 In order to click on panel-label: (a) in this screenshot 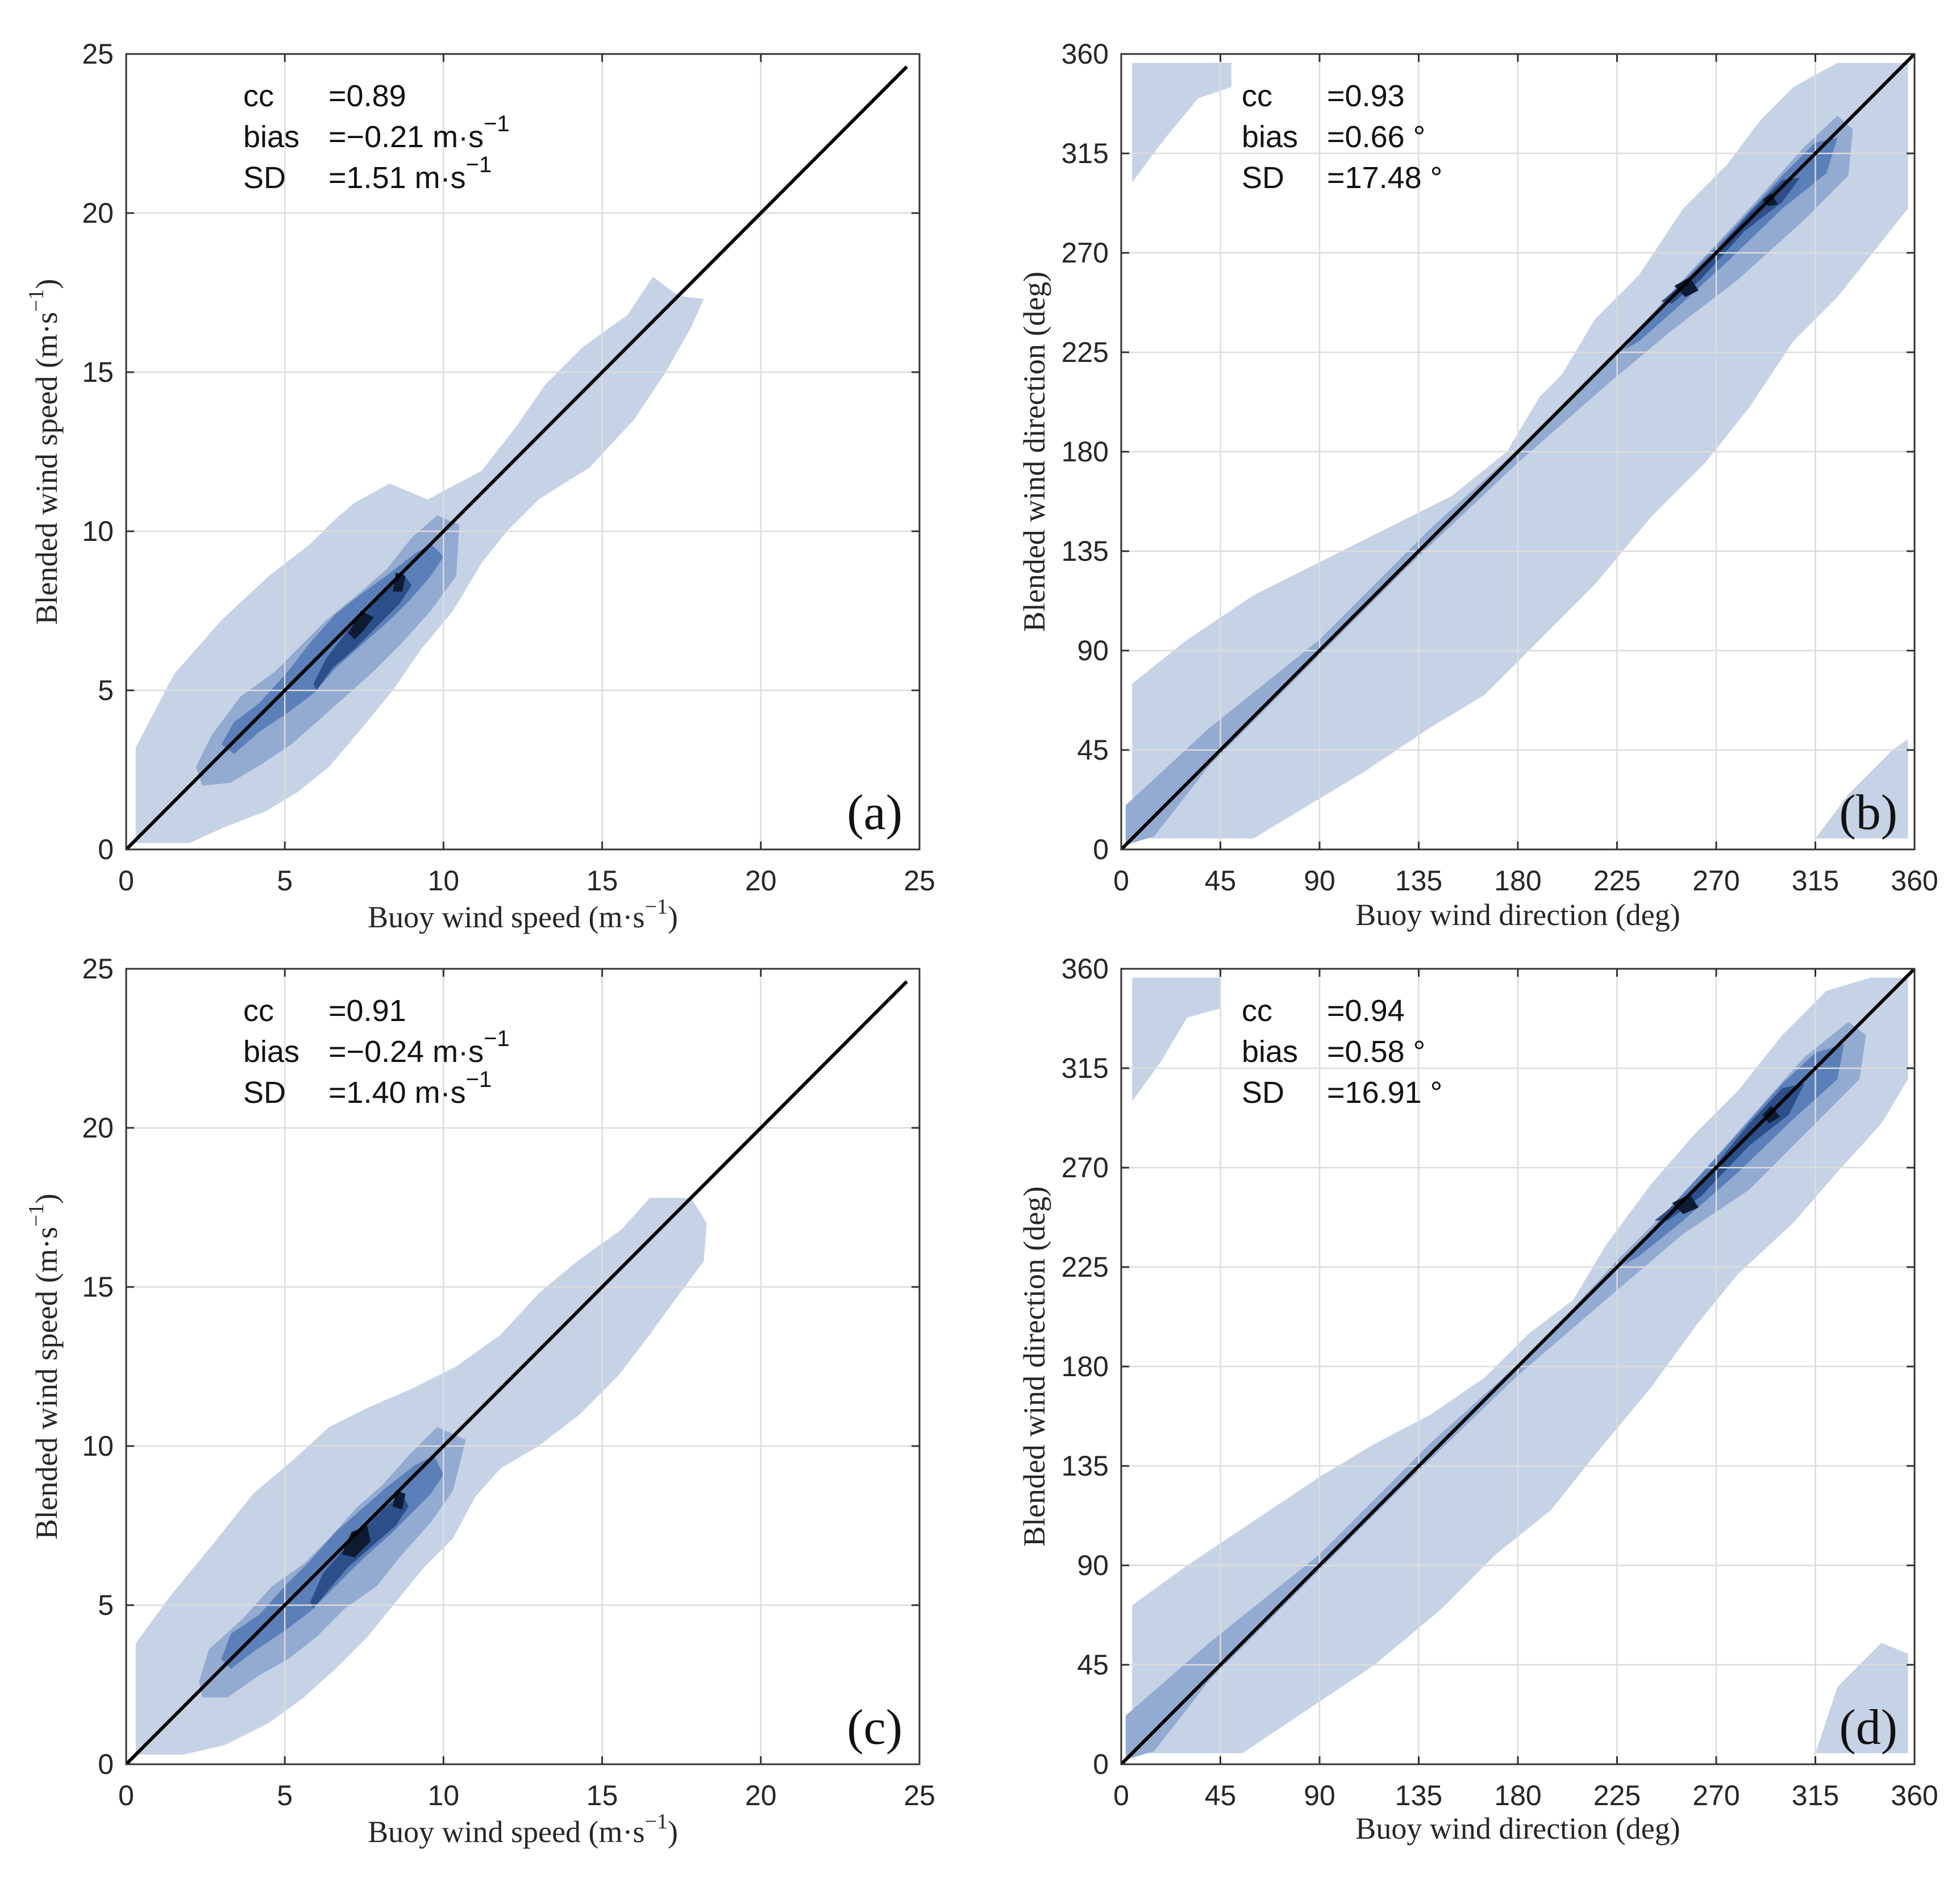, I will do `click(874, 812)`.